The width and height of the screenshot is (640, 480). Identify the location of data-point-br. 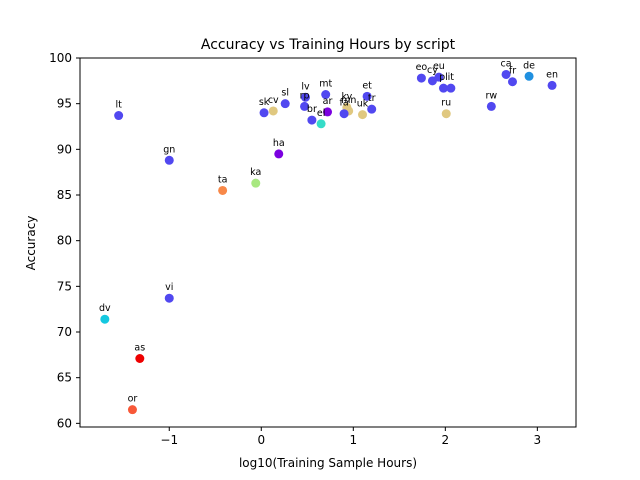
(312, 120).